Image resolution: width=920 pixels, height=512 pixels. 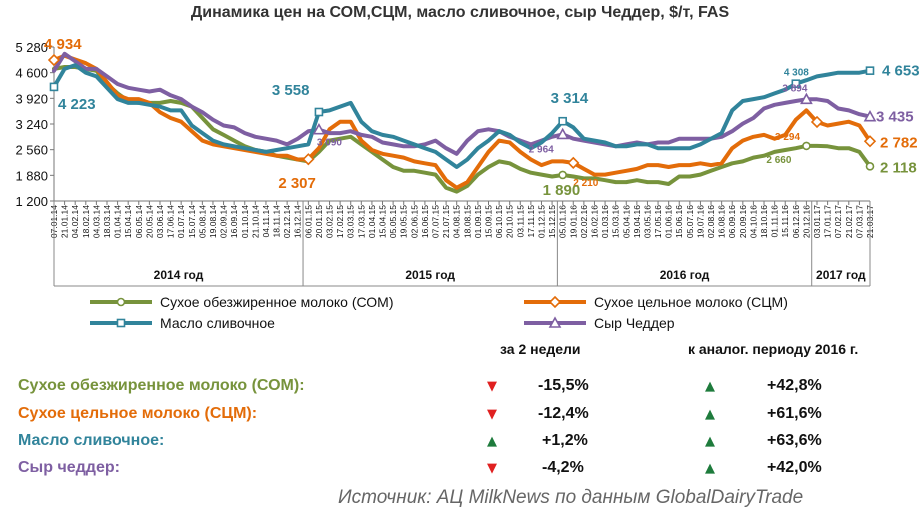 What do you see at coordinates (838, 221) in the screenshot?
I see `x-tick-label: 07.02.17` at bounding box center [838, 221].